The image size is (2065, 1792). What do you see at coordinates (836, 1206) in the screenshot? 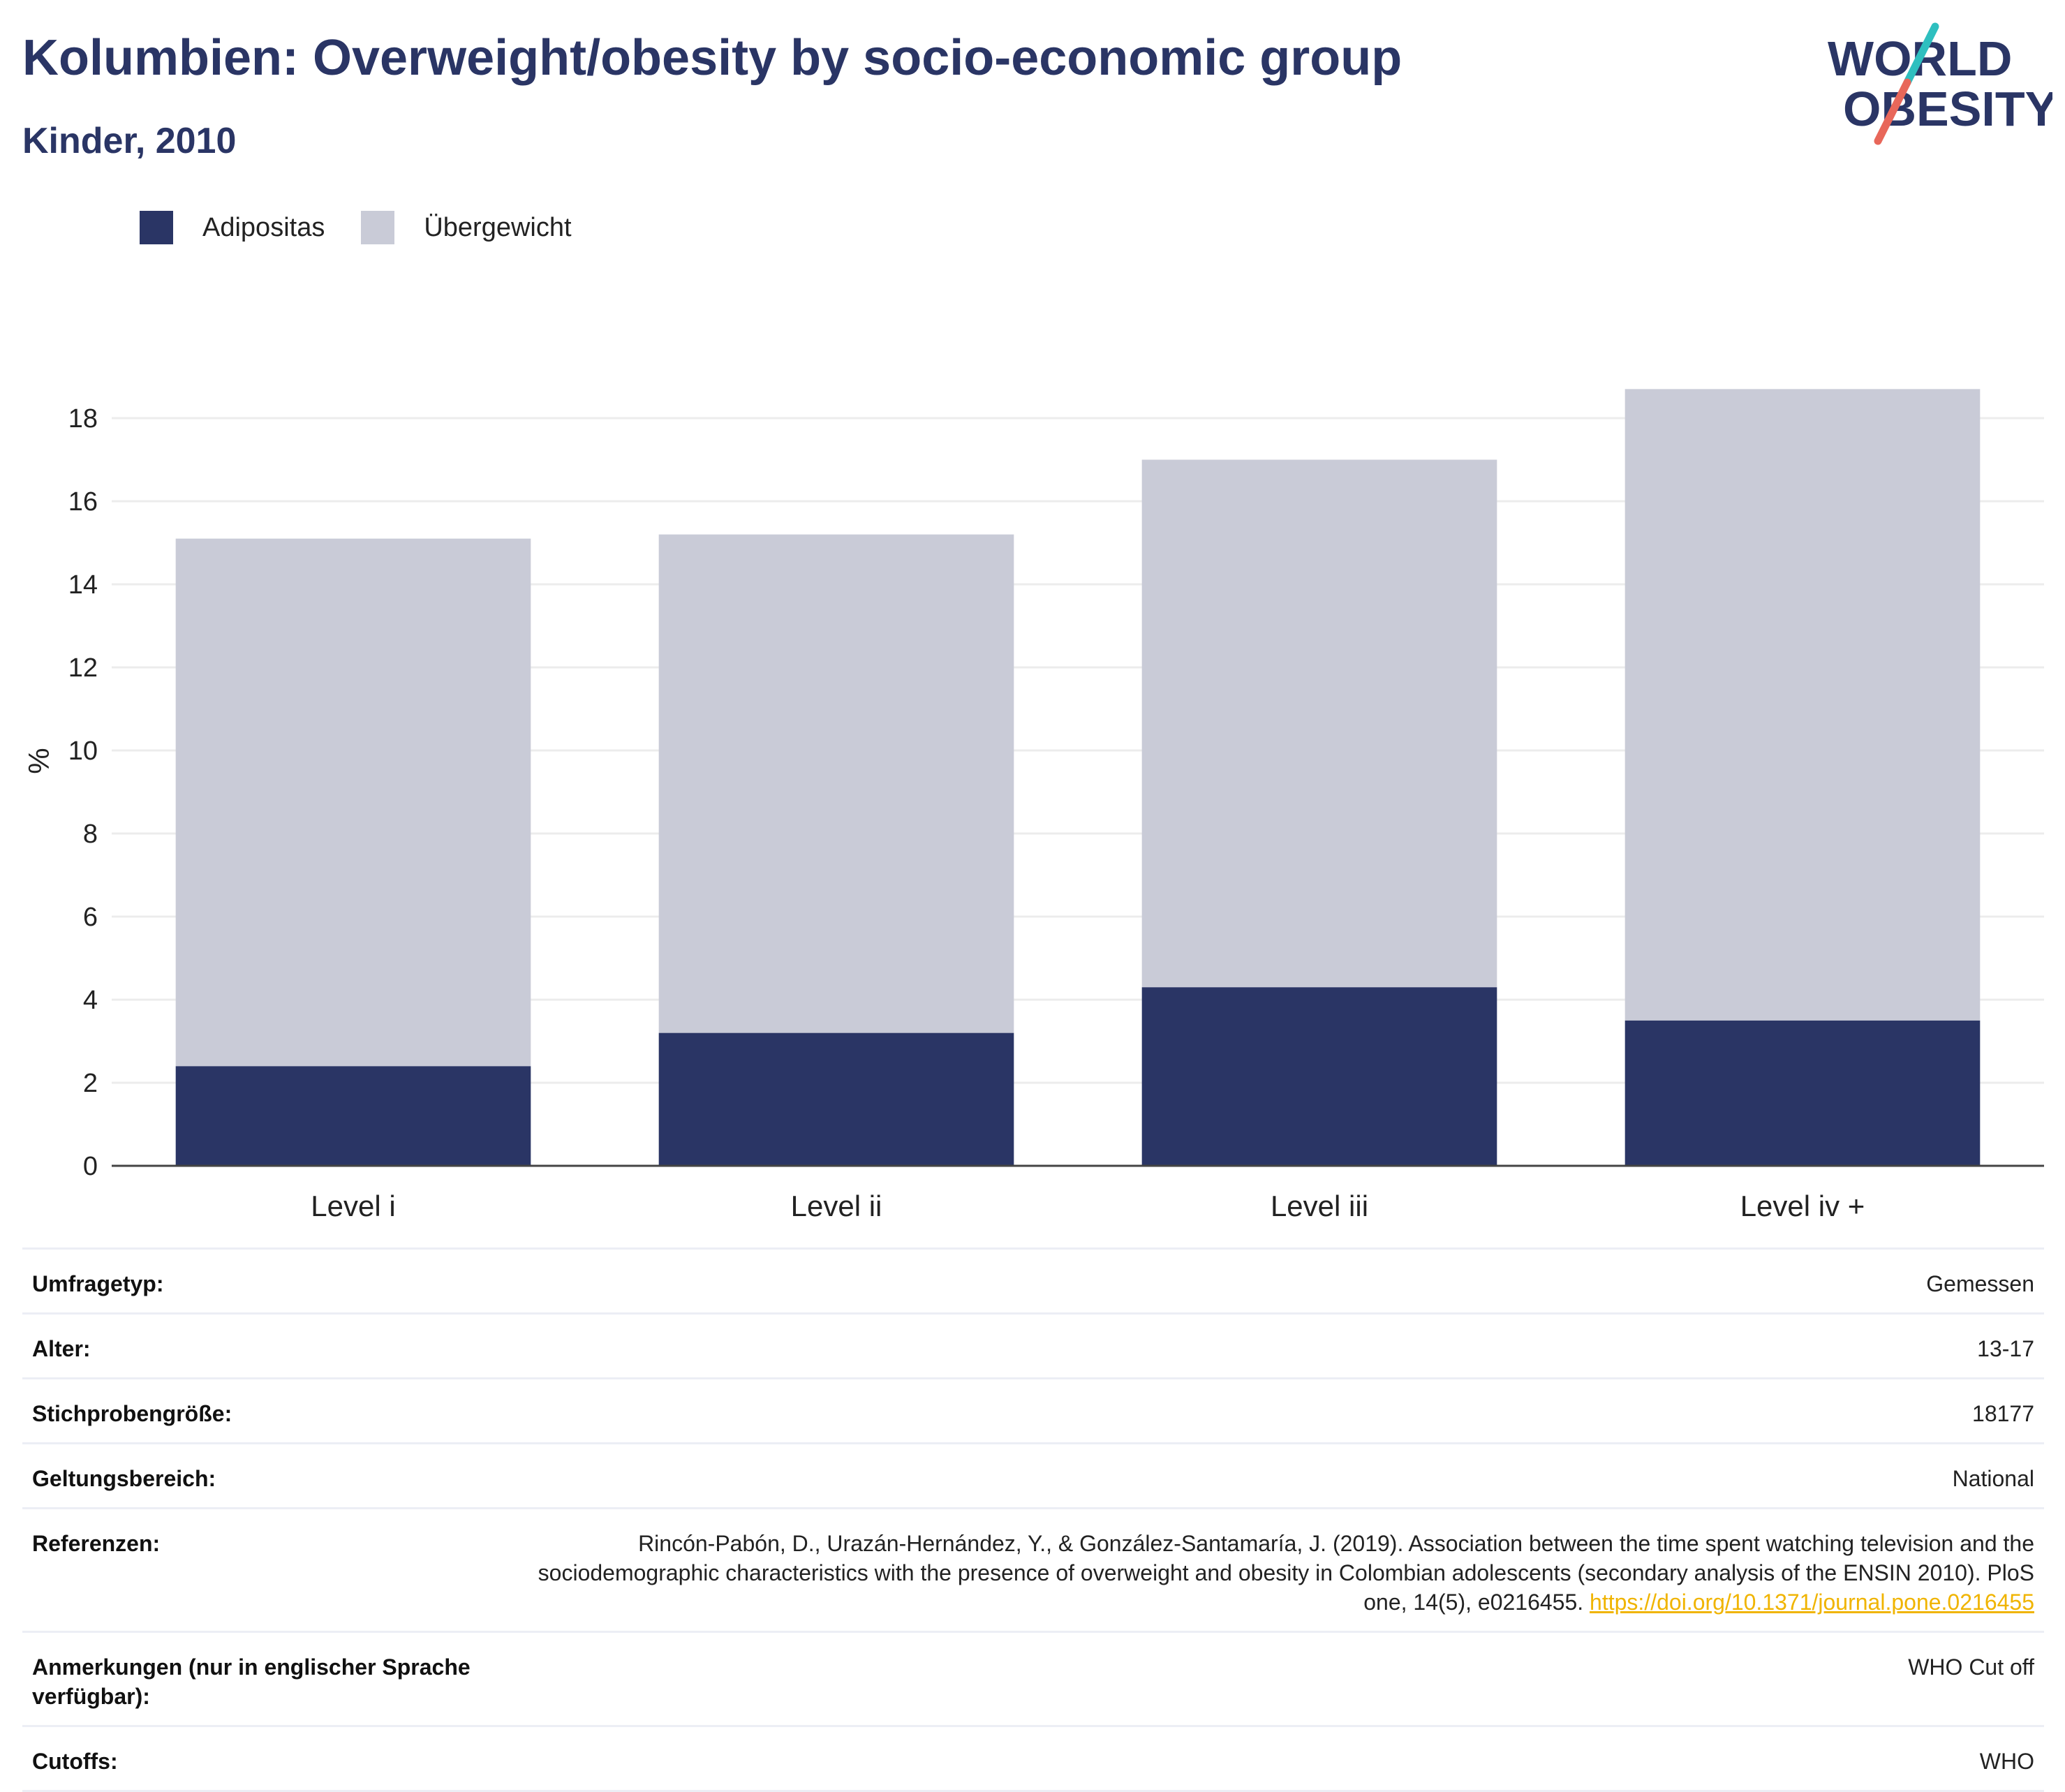
I see `x-tick-label: Level ii` at bounding box center [836, 1206].